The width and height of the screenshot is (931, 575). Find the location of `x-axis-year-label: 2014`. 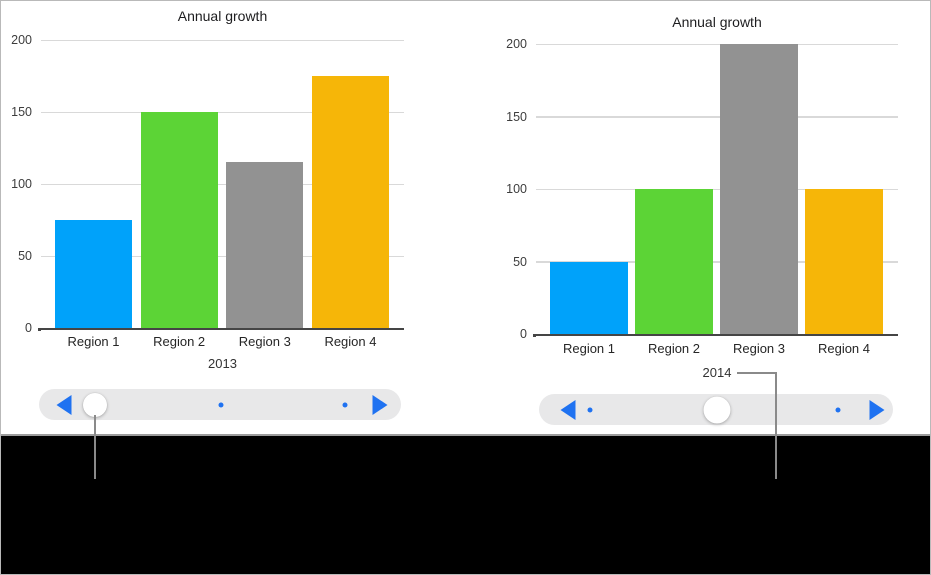

x-axis-year-label: 2014 is located at coordinates (717, 372).